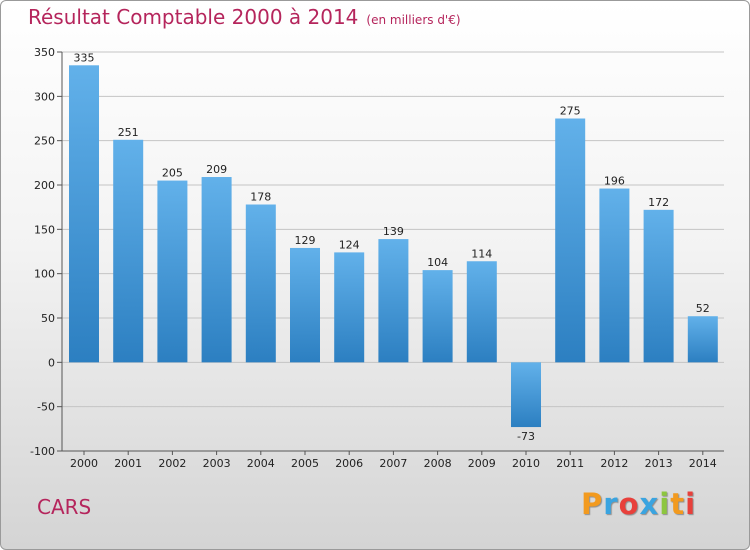  What do you see at coordinates (570, 463) in the screenshot?
I see `x-tick-label-2011: 2011` at bounding box center [570, 463].